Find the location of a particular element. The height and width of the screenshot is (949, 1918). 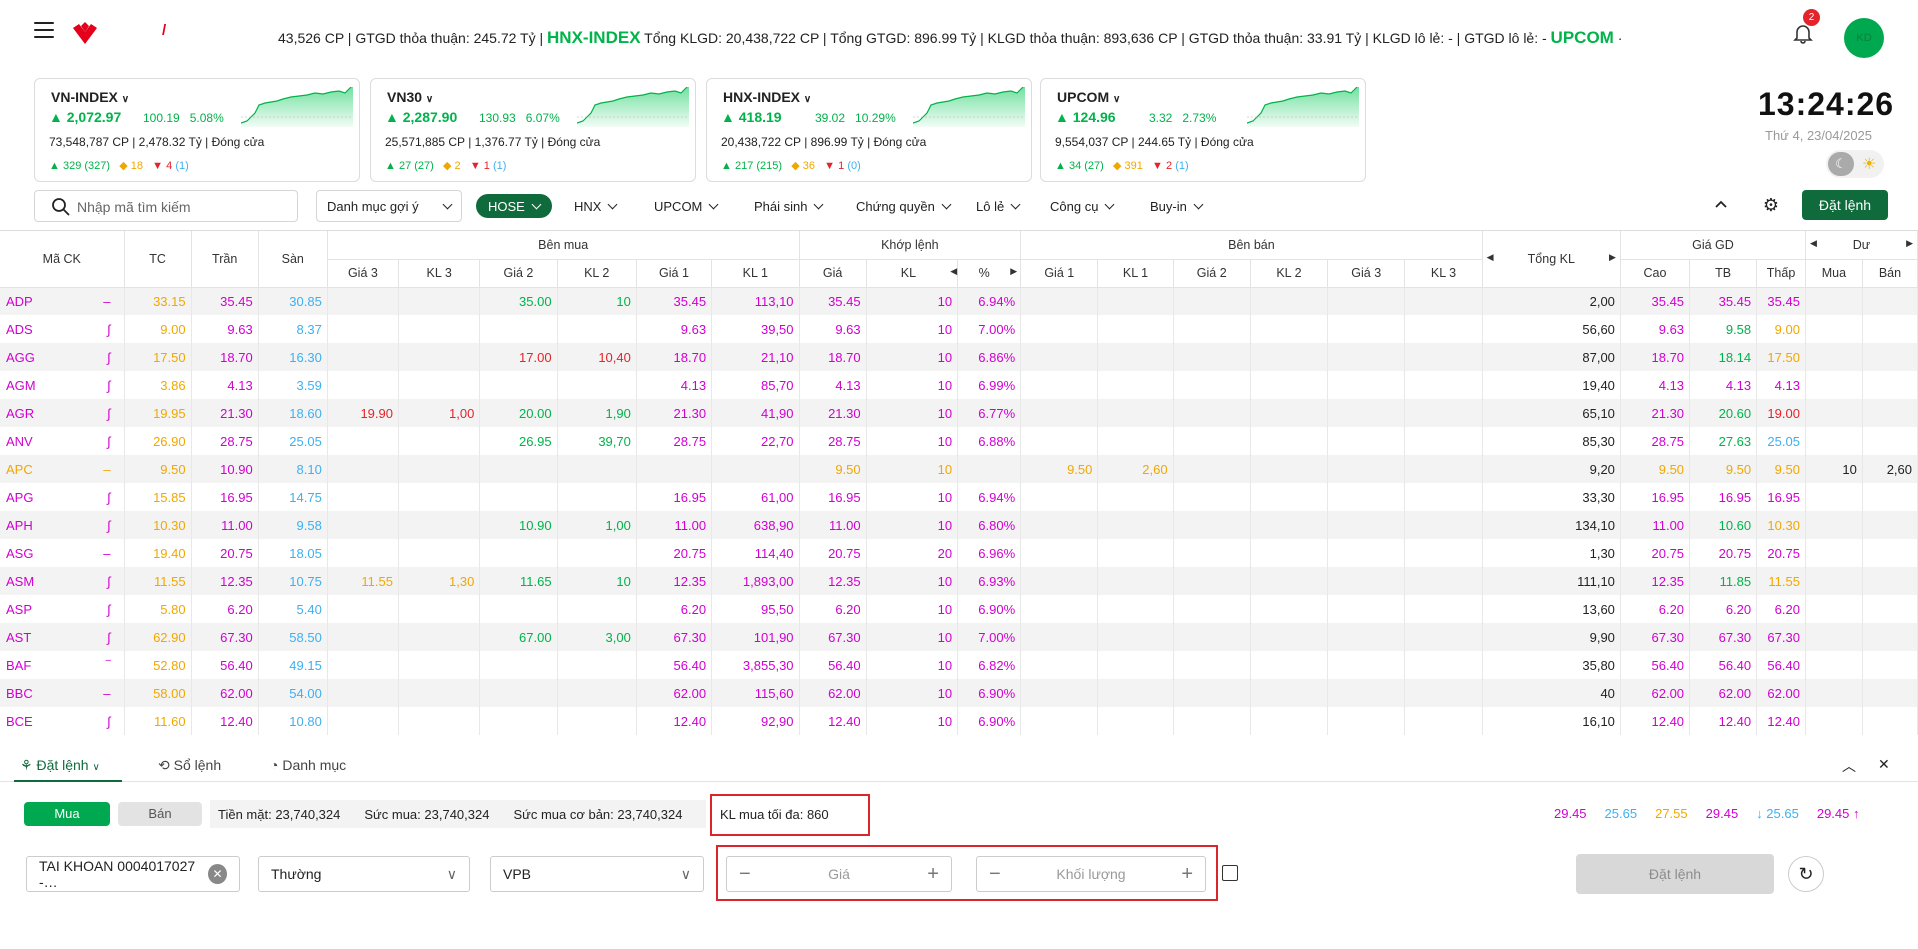

quantity-input: − Khối lượng + is located at coordinates (1091, 874).